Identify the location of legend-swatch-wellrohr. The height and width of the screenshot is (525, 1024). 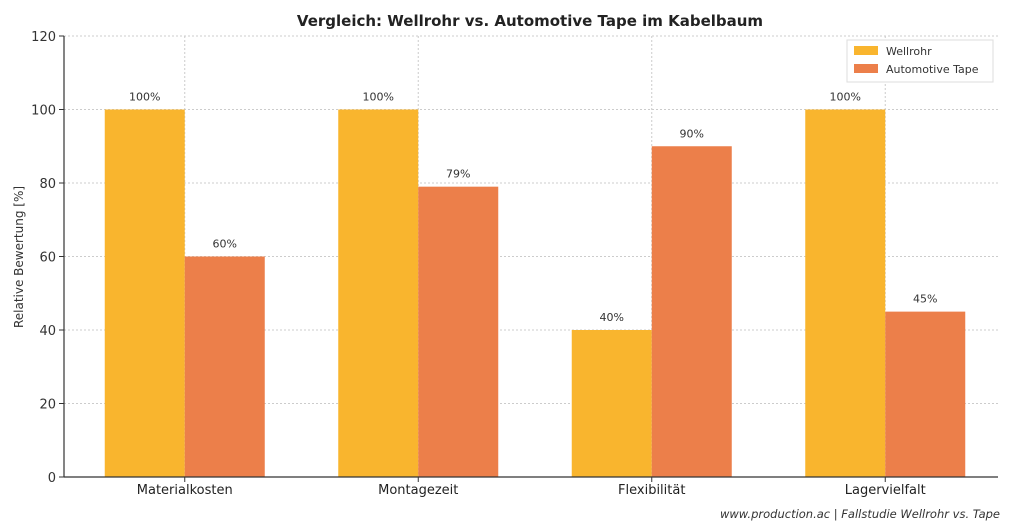
(866, 50).